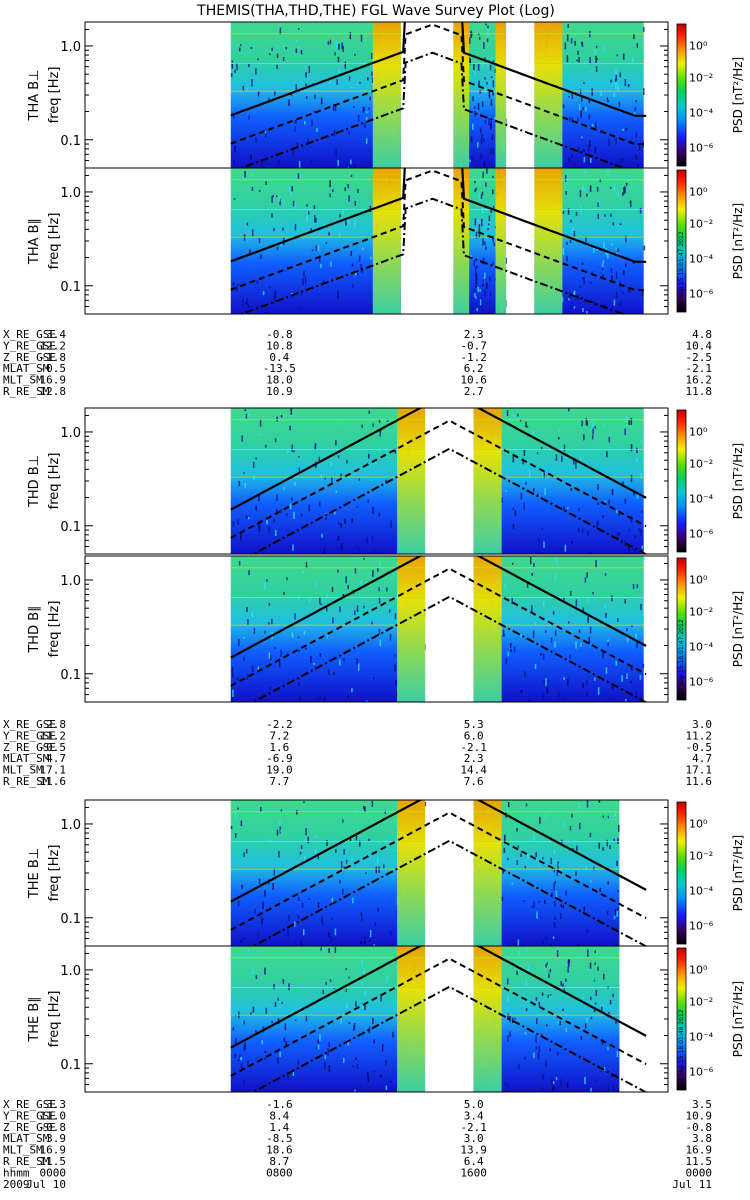 This screenshot has height=1200, width=750. Describe the element at coordinates (279, 735) in the screenshot. I see `ephemeris-value: 7.2` at that location.